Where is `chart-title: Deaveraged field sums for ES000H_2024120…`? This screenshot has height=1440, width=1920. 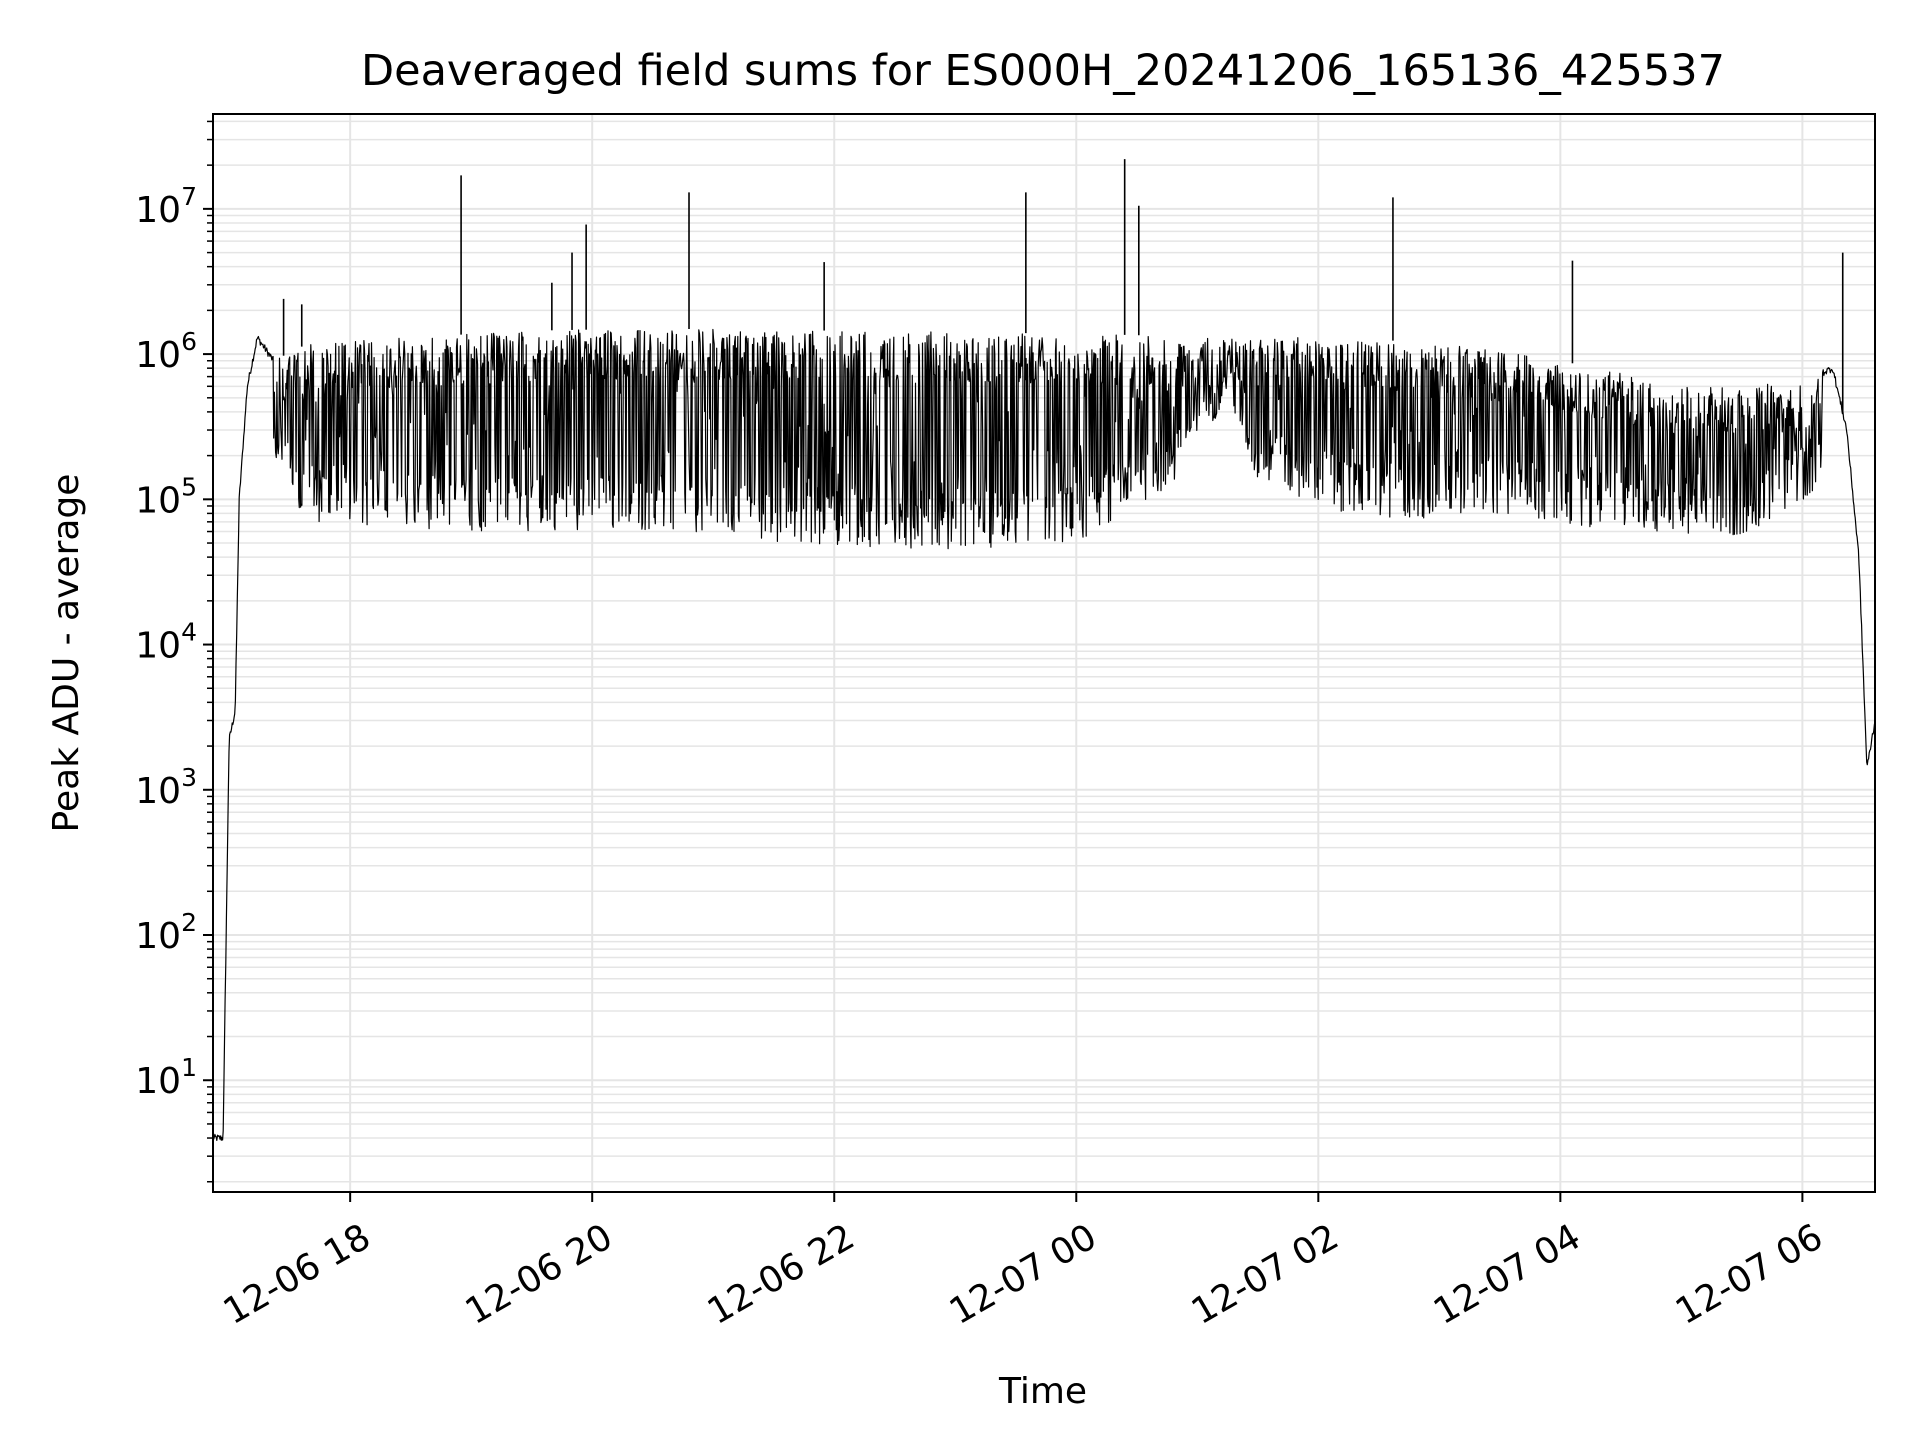 chart-title: Deaveraged field sums for ES000H_2024120… is located at coordinates (1043, 71).